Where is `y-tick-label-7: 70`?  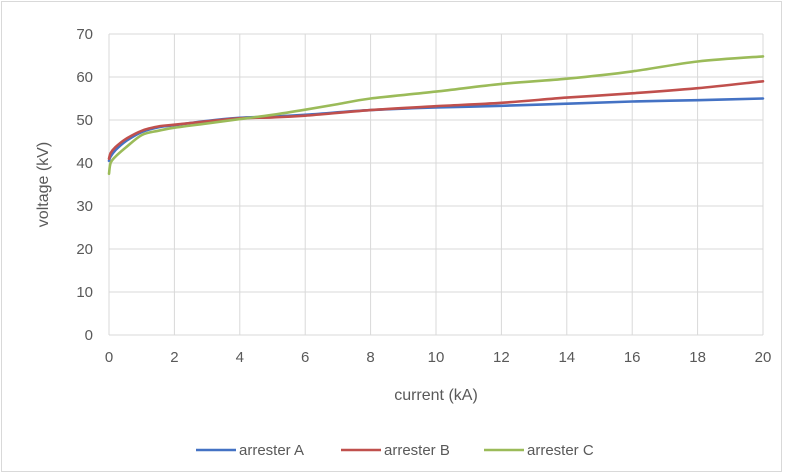
y-tick-label-7: 70 is located at coordinates (84, 34).